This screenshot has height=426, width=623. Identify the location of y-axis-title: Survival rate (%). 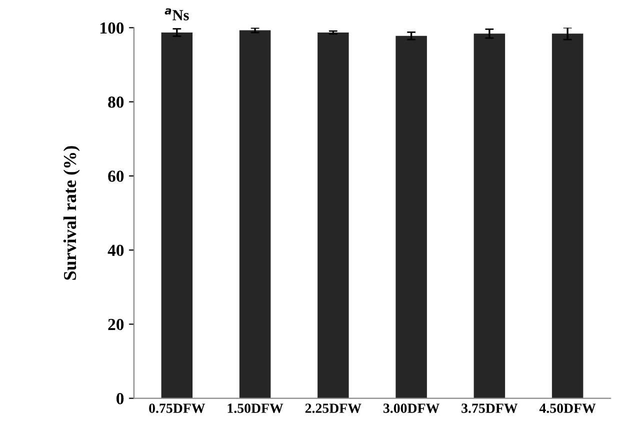
(71, 213).